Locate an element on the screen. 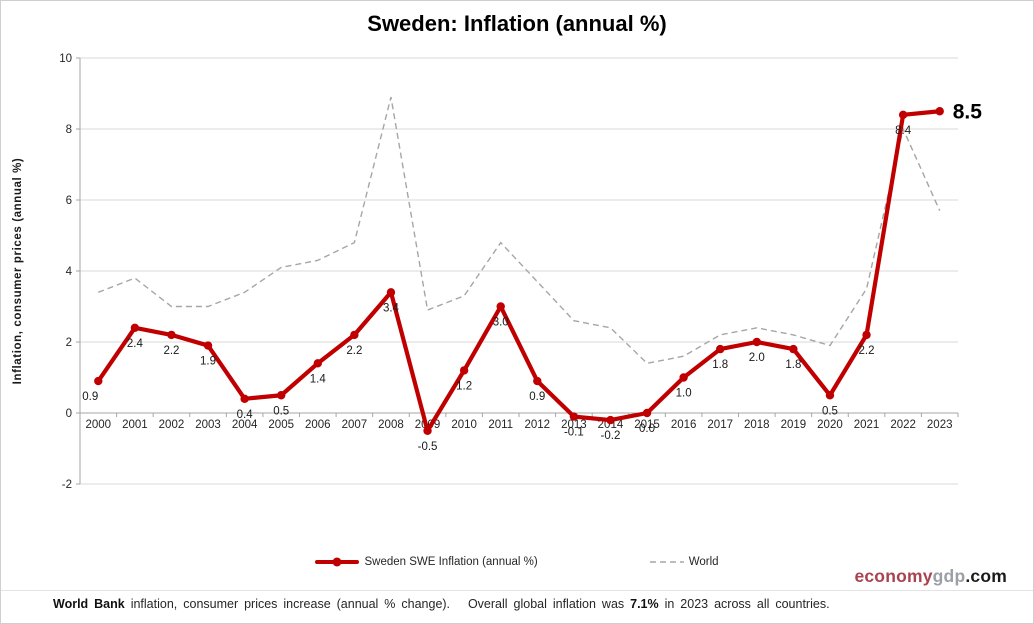  y-tick-label: 2 is located at coordinates (69, 343).